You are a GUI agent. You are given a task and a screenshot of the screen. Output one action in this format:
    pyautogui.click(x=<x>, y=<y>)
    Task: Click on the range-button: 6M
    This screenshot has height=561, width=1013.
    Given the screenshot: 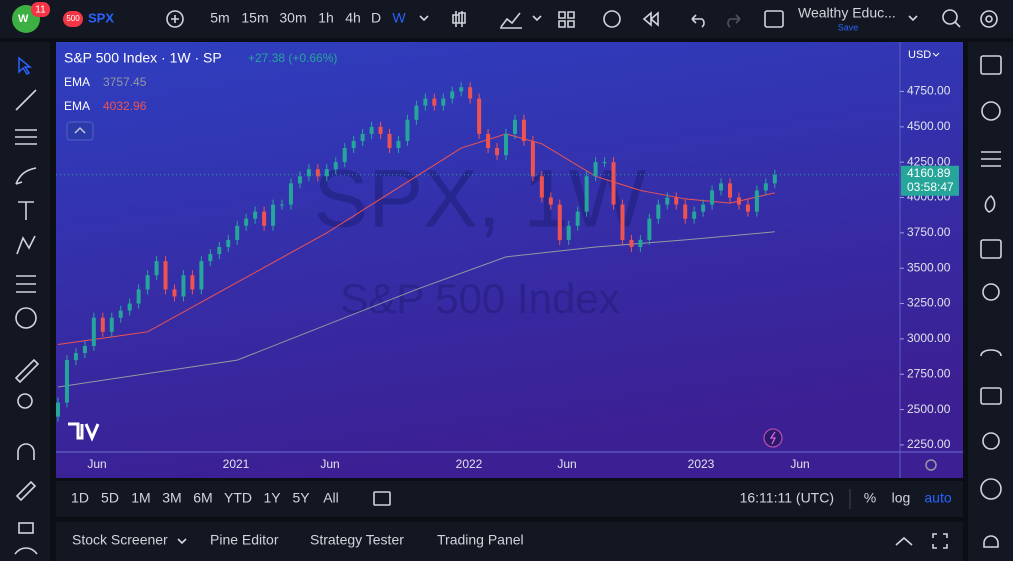 What is the action you would take?
    pyautogui.click(x=202, y=498)
    